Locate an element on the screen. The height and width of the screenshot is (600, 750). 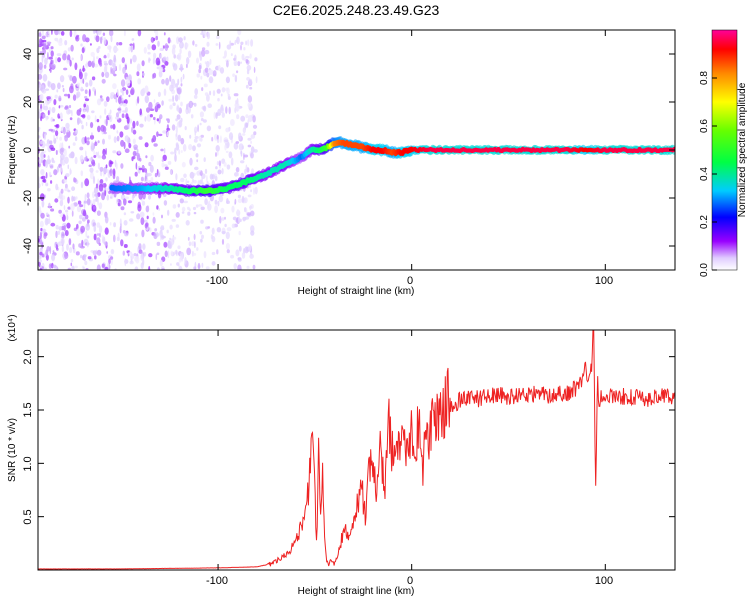
colorbar-tick-label: 0.0 is located at coordinates (704, 270).